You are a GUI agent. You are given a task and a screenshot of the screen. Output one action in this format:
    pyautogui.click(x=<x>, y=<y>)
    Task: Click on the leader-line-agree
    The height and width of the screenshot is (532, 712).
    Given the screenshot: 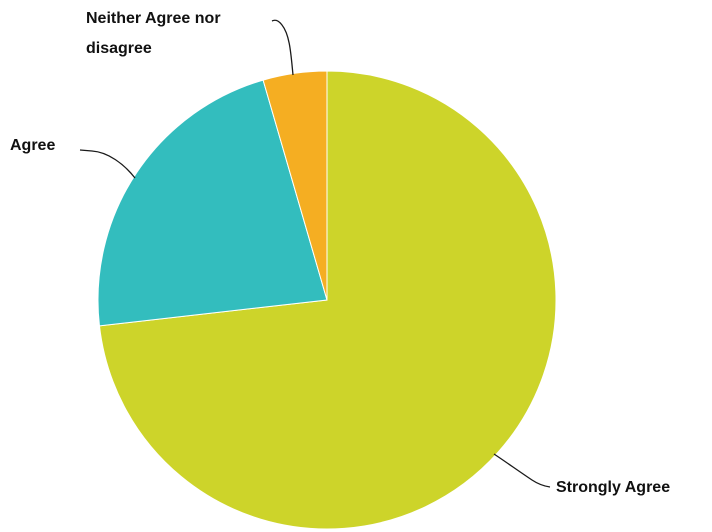 What is the action you would take?
    pyautogui.click(x=107, y=164)
    